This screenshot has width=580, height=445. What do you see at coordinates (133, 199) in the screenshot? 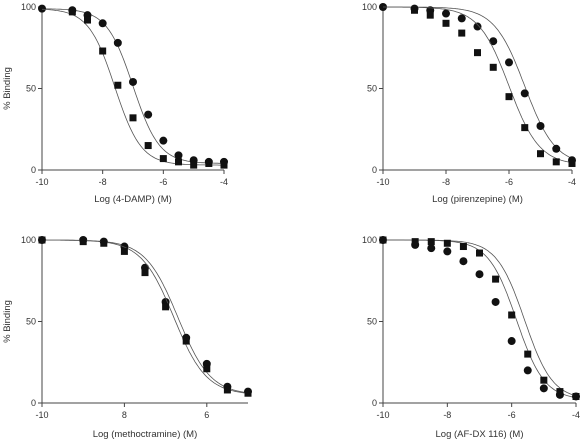
I see `x-axis-label: Log (4-DAMP) (M)` at bounding box center [133, 199].